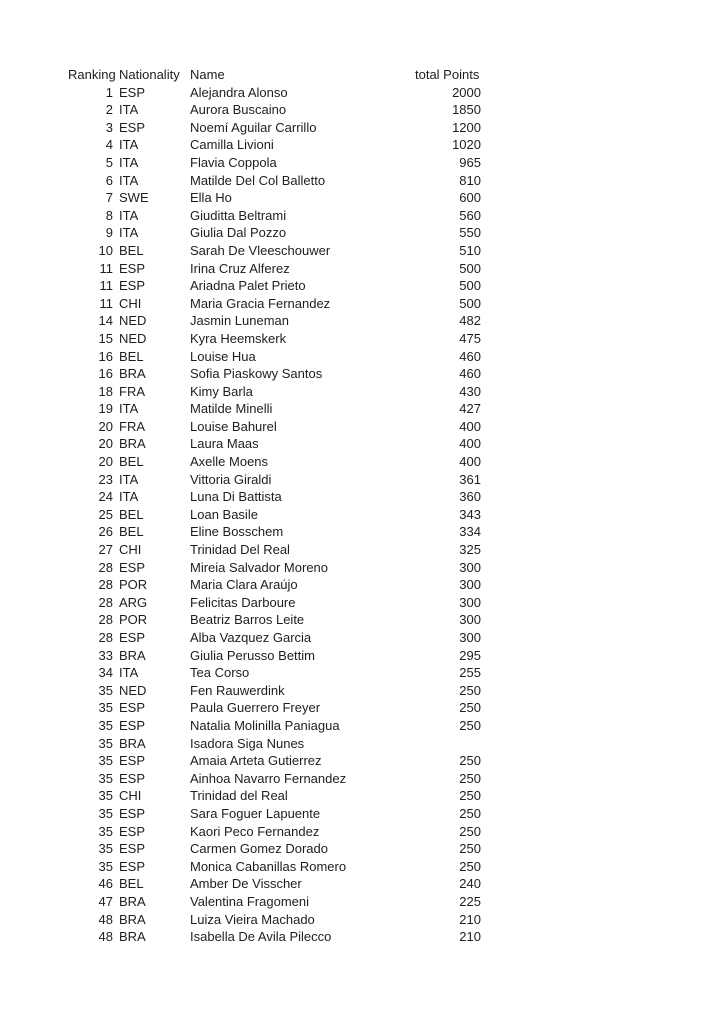 The image size is (724, 1024). Describe the element at coordinates (132, 426) in the screenshot. I see `nationality-cell: FRA` at that location.